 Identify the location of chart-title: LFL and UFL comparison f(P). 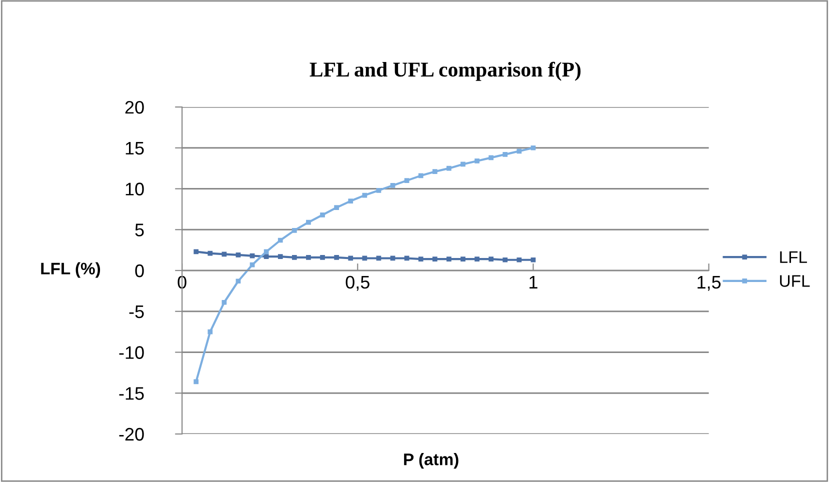
(445, 71).